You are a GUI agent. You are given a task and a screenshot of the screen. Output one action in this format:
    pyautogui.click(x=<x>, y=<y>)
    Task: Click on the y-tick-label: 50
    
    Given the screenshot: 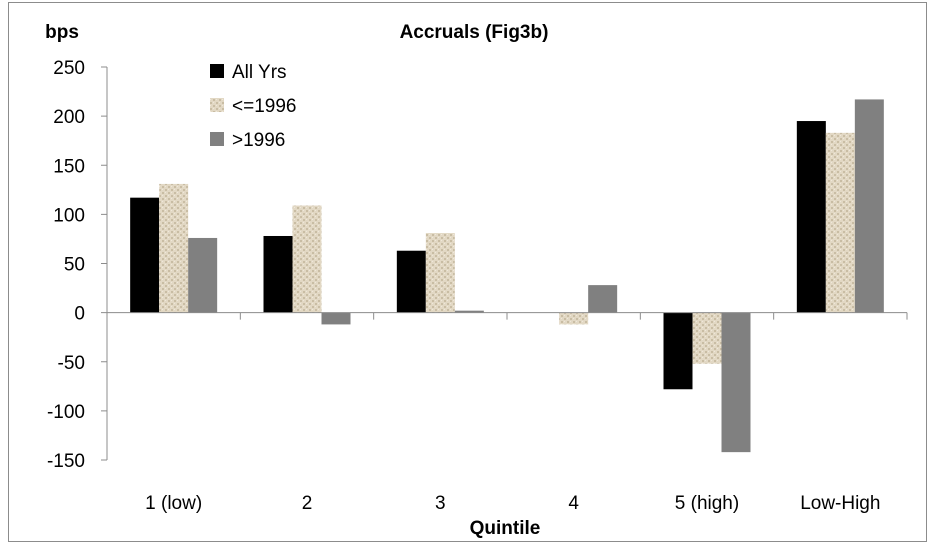 What is the action you would take?
    pyautogui.click(x=74, y=265)
    